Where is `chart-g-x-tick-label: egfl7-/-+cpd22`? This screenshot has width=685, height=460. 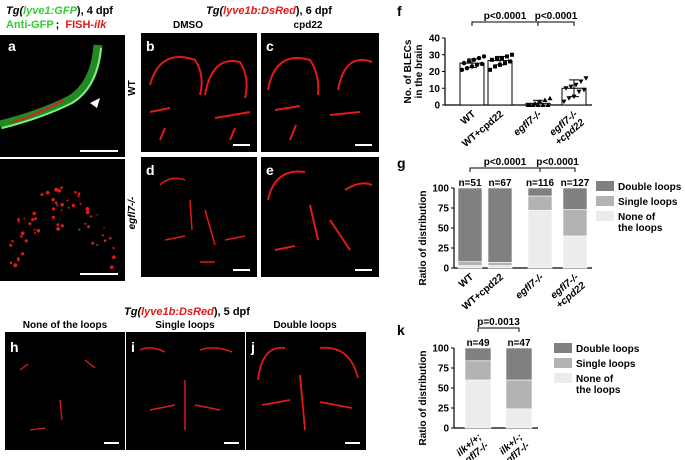 chart-g-x-tick-label: egfl7-/-+cpd22 is located at coordinates (567, 291).